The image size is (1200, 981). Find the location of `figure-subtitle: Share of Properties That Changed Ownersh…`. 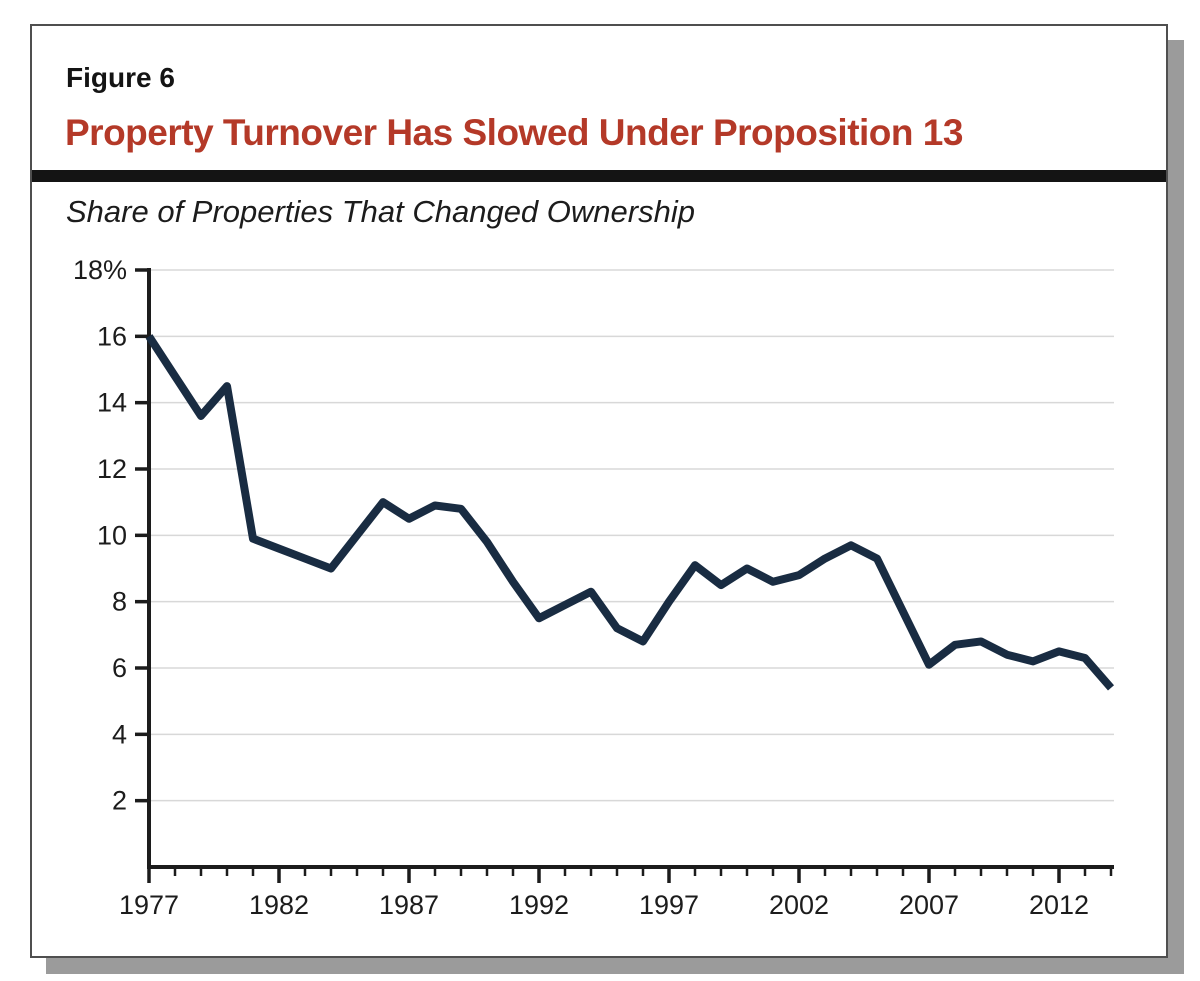

figure-subtitle: Share of Properties That Changed Ownersh… is located at coordinates (380, 211).